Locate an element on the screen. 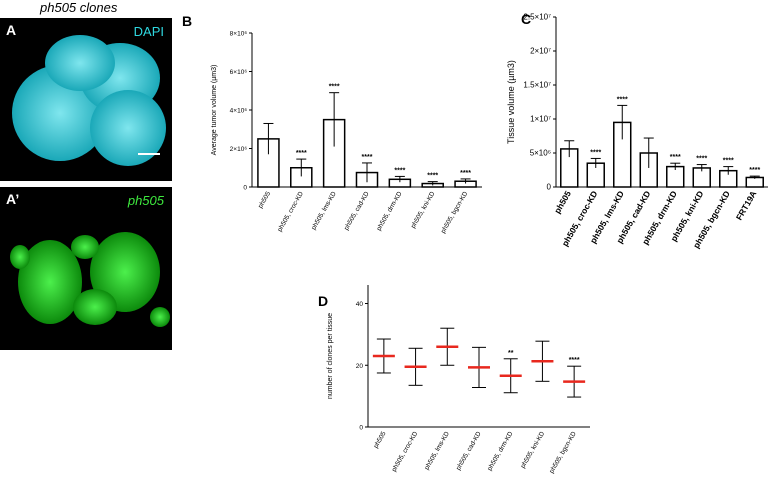 Image resolution: width=770 pixels, height=478 pixels. panel-label: B is located at coordinates (187, 21).